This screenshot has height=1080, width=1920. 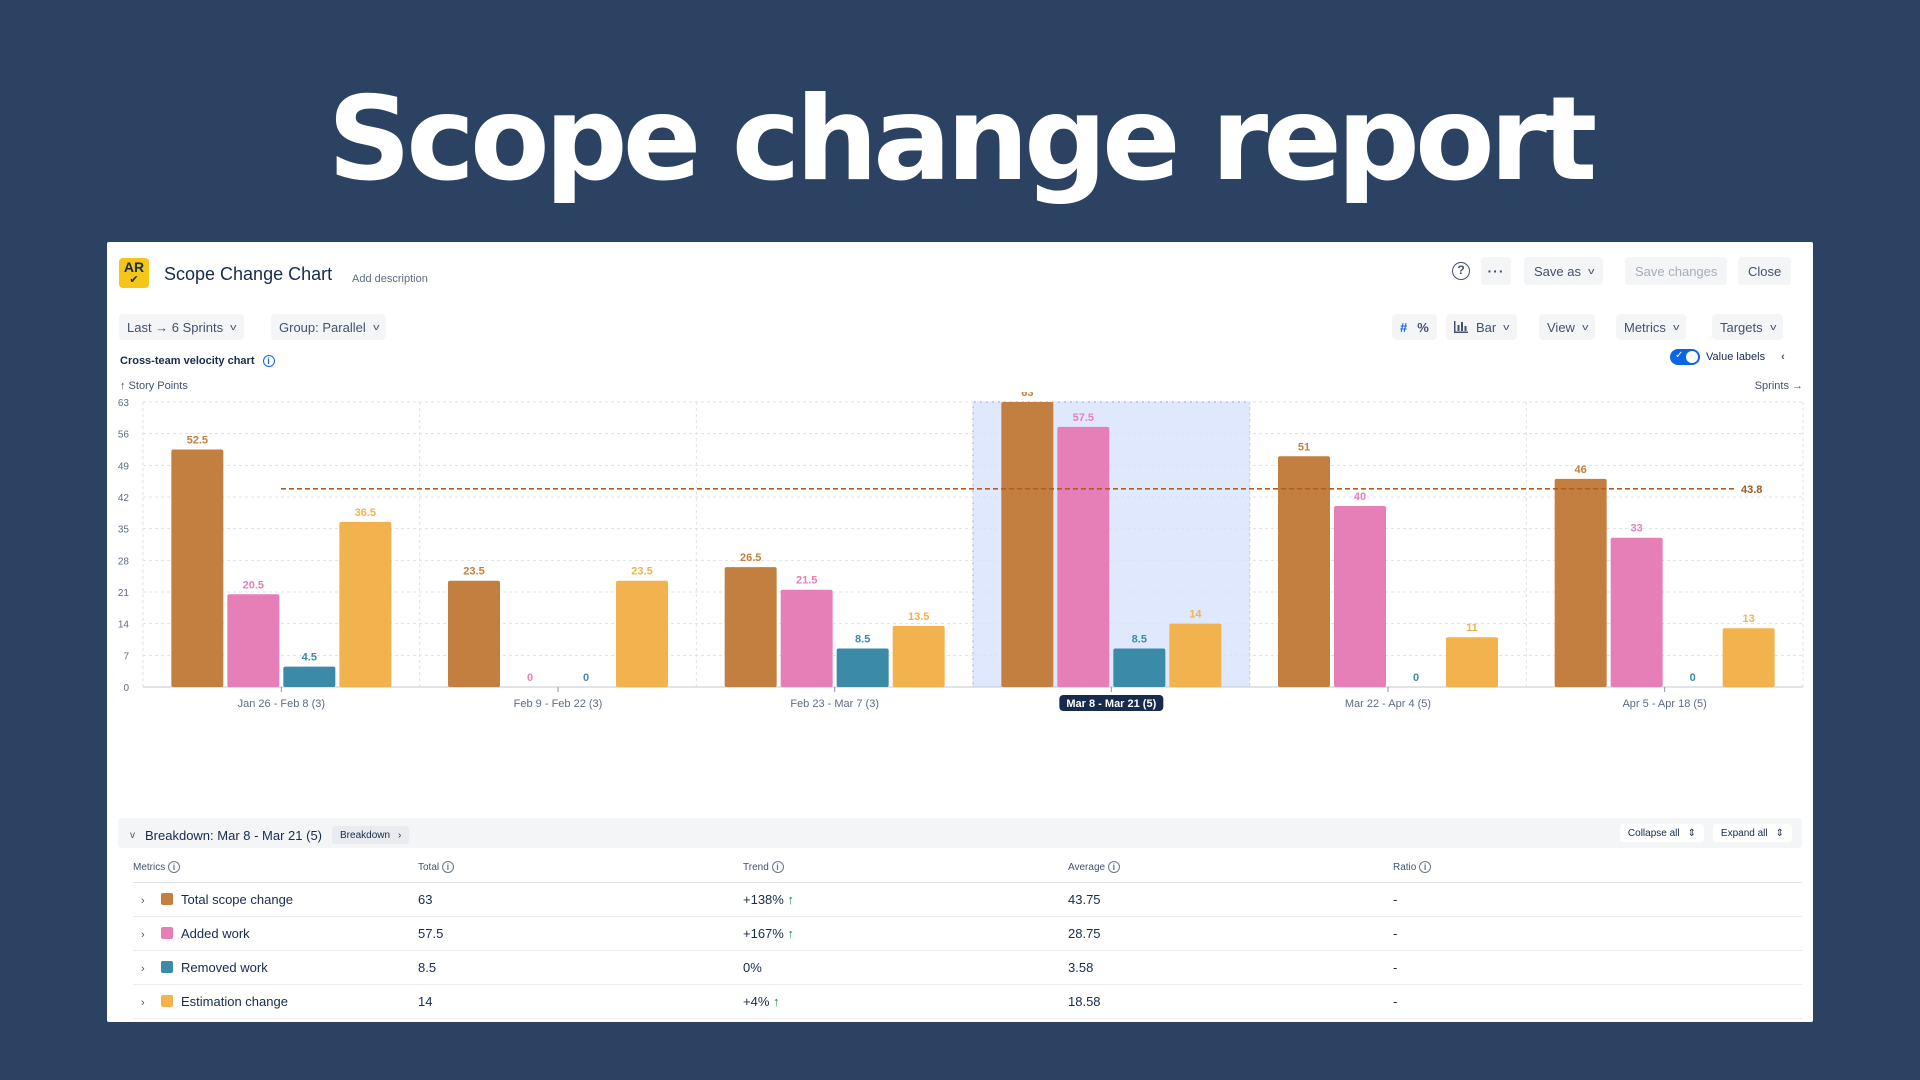 I want to click on bar-value-label: 52.5, so click(x=197, y=441).